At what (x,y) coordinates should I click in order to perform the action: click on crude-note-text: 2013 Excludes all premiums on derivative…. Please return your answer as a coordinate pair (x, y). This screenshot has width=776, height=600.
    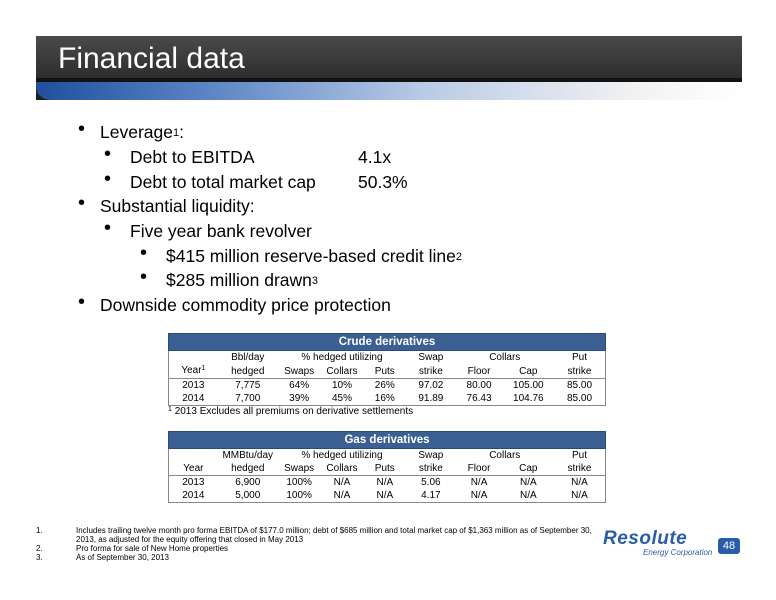
    Looking at the image, I should click on (294, 411).